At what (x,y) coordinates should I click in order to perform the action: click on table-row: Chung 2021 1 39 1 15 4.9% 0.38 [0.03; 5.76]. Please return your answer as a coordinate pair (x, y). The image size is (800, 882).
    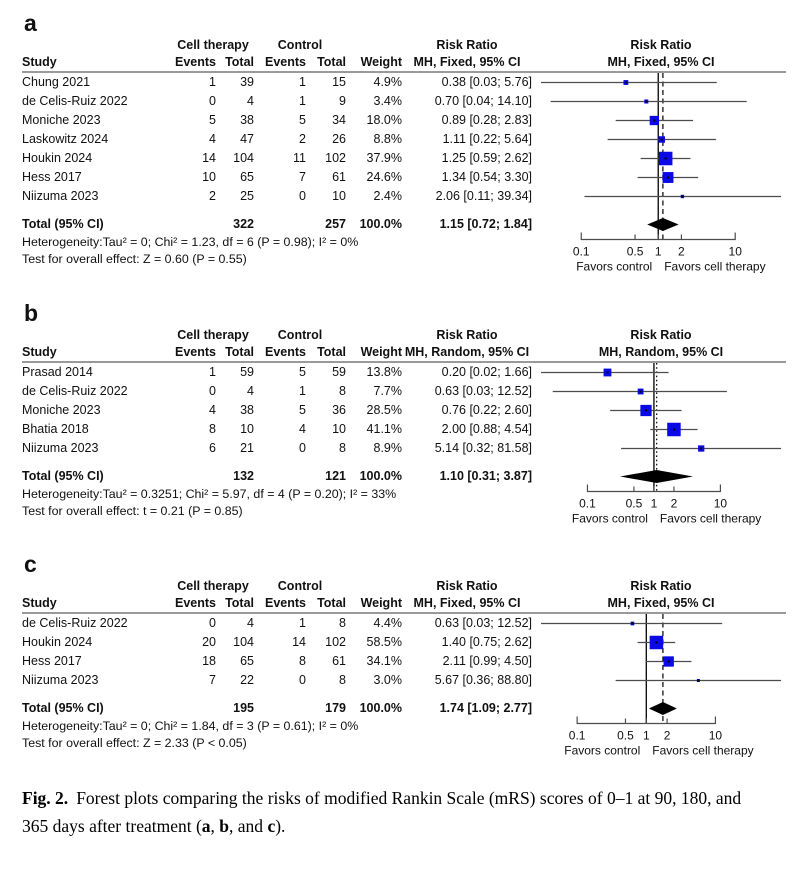
    Looking at the image, I should click on (404, 82).